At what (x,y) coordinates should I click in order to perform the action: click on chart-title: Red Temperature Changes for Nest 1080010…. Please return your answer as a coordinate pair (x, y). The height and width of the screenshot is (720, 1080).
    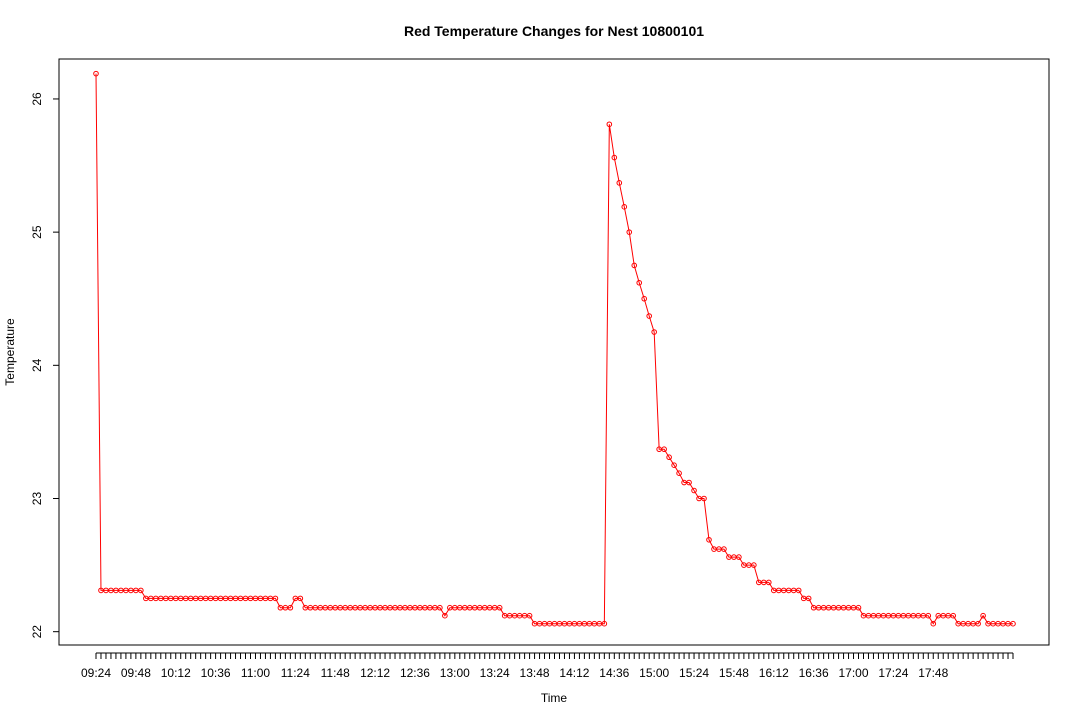
    Looking at the image, I should click on (554, 31).